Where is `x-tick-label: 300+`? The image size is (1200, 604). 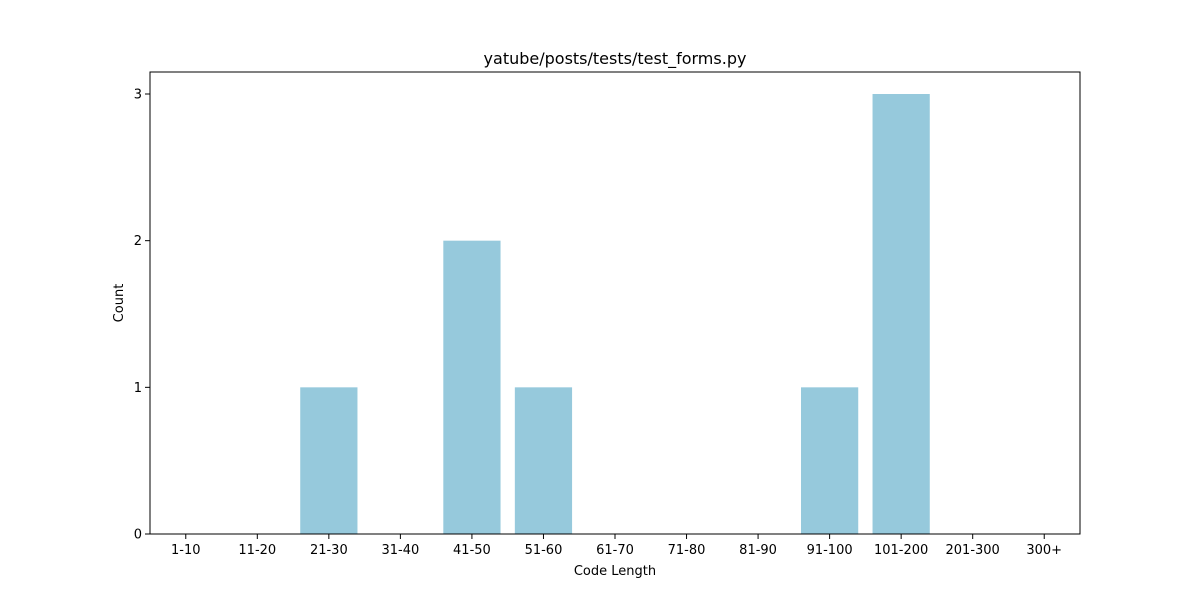 x-tick-label: 300+ is located at coordinates (1044, 550).